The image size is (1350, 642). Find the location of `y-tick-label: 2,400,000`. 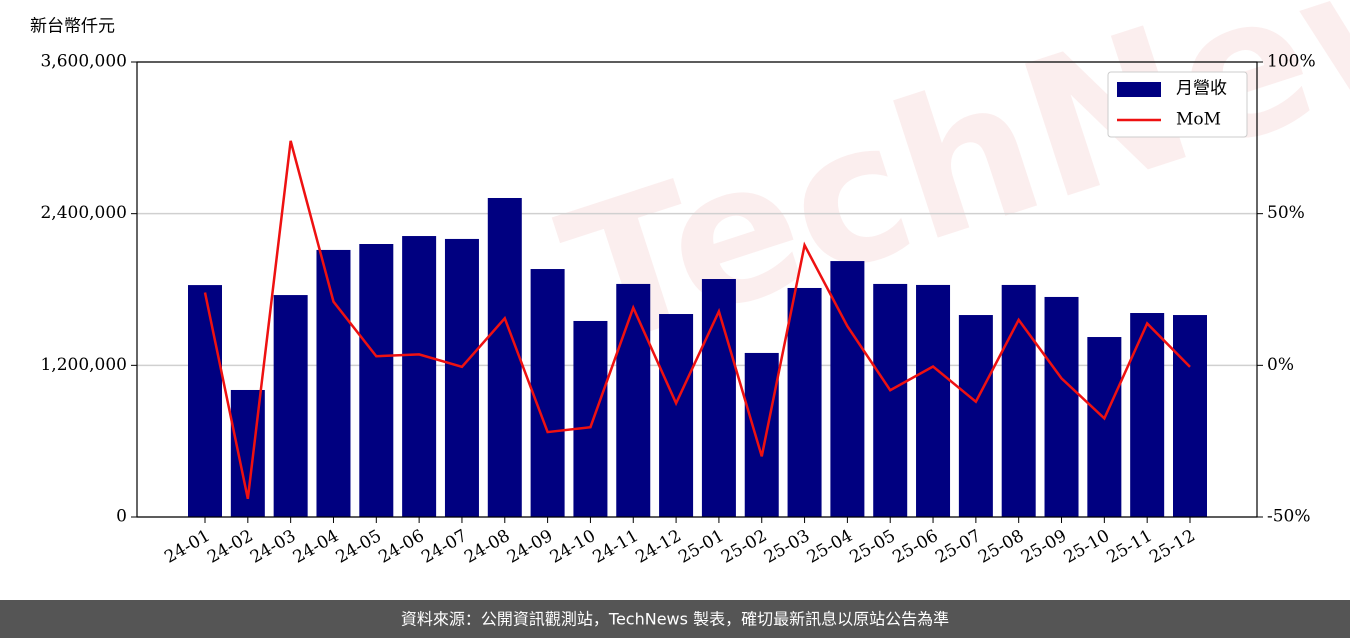

y-tick-label: 2,400,000 is located at coordinates (83, 213).